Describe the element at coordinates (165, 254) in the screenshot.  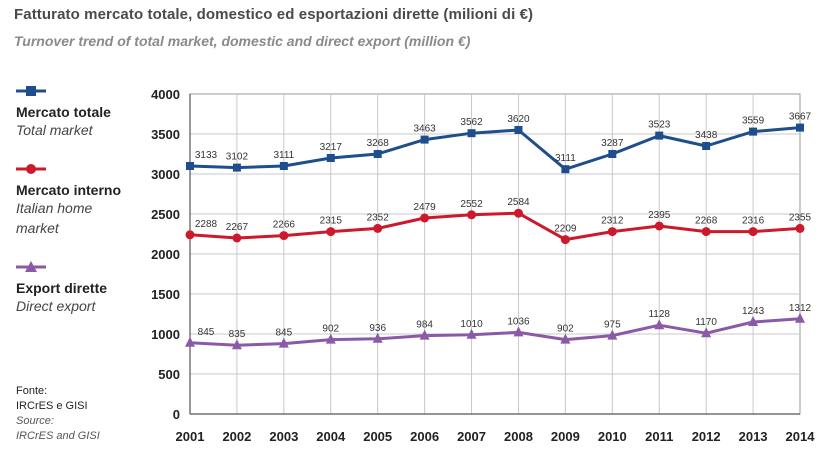
I see `y-tick-label: 2000` at that location.